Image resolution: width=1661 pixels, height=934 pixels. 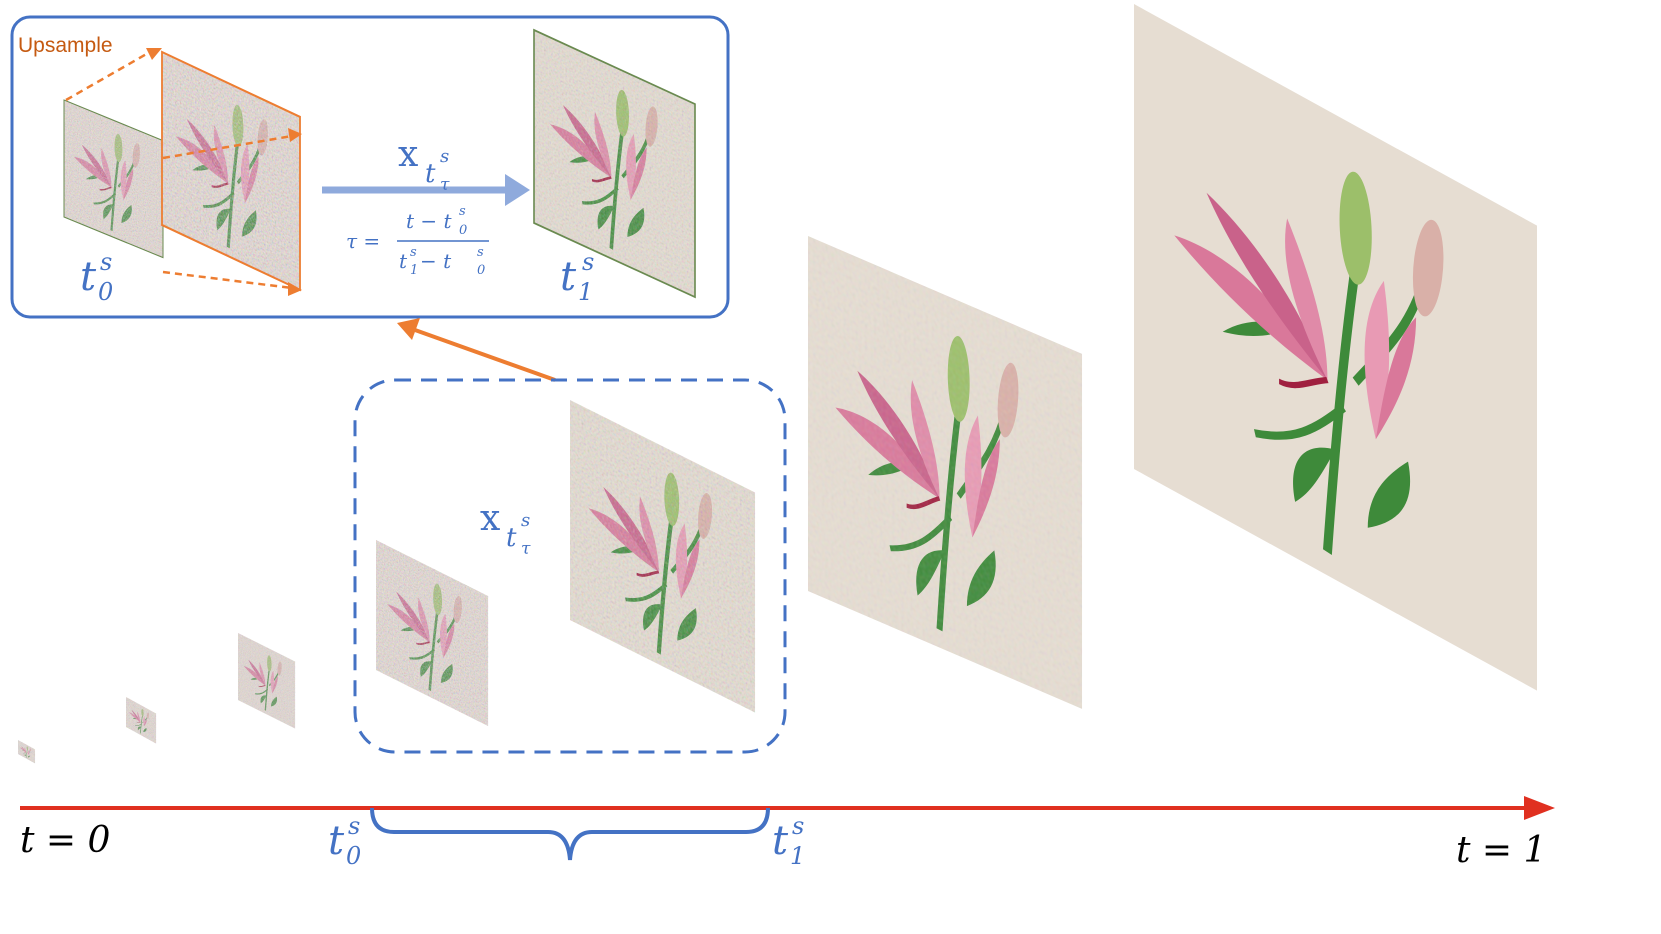 What do you see at coordinates (26, 751) in the screenshot?
I see `stage-1-image` at bounding box center [26, 751].